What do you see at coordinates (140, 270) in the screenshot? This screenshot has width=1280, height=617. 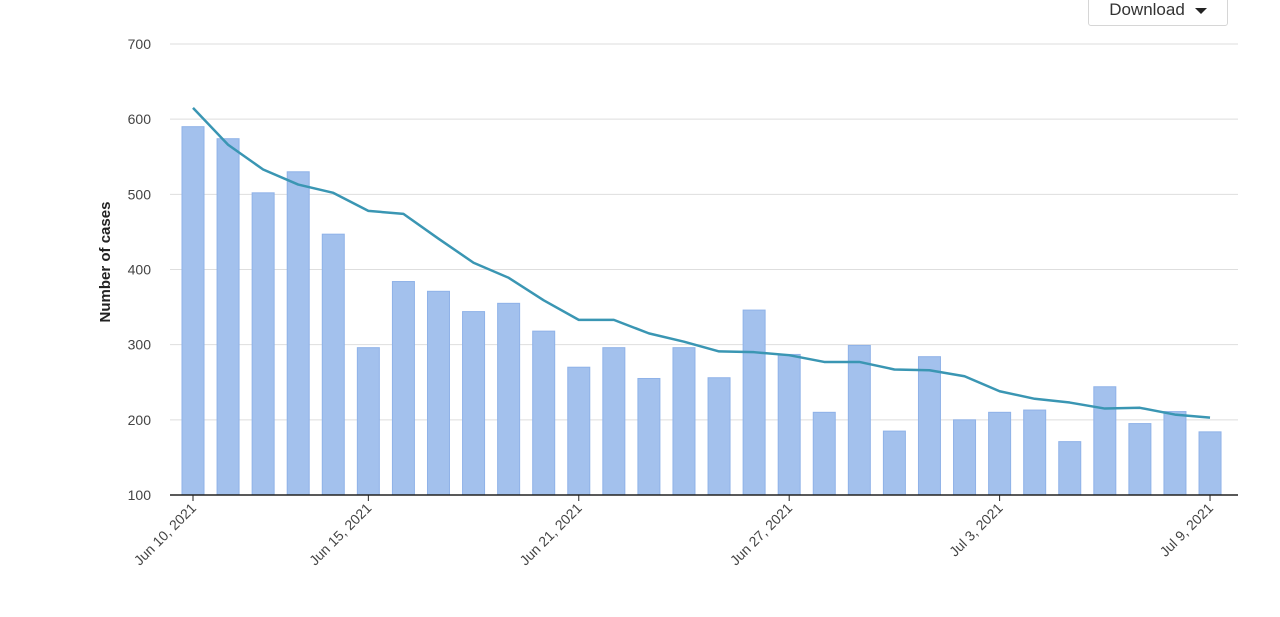 I see `y-tick-label: 400` at bounding box center [140, 270].